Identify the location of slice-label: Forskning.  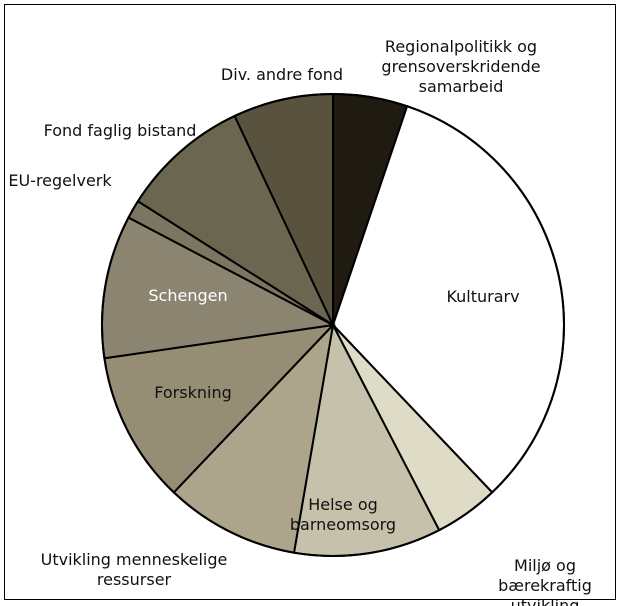
(193, 392).